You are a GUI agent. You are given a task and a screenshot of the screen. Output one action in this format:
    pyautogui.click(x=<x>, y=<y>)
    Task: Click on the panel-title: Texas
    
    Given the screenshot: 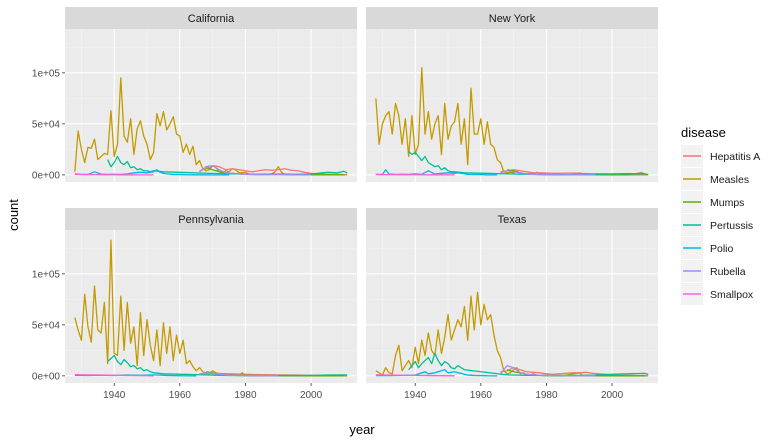 What is the action you would take?
    pyautogui.click(x=512, y=220)
    